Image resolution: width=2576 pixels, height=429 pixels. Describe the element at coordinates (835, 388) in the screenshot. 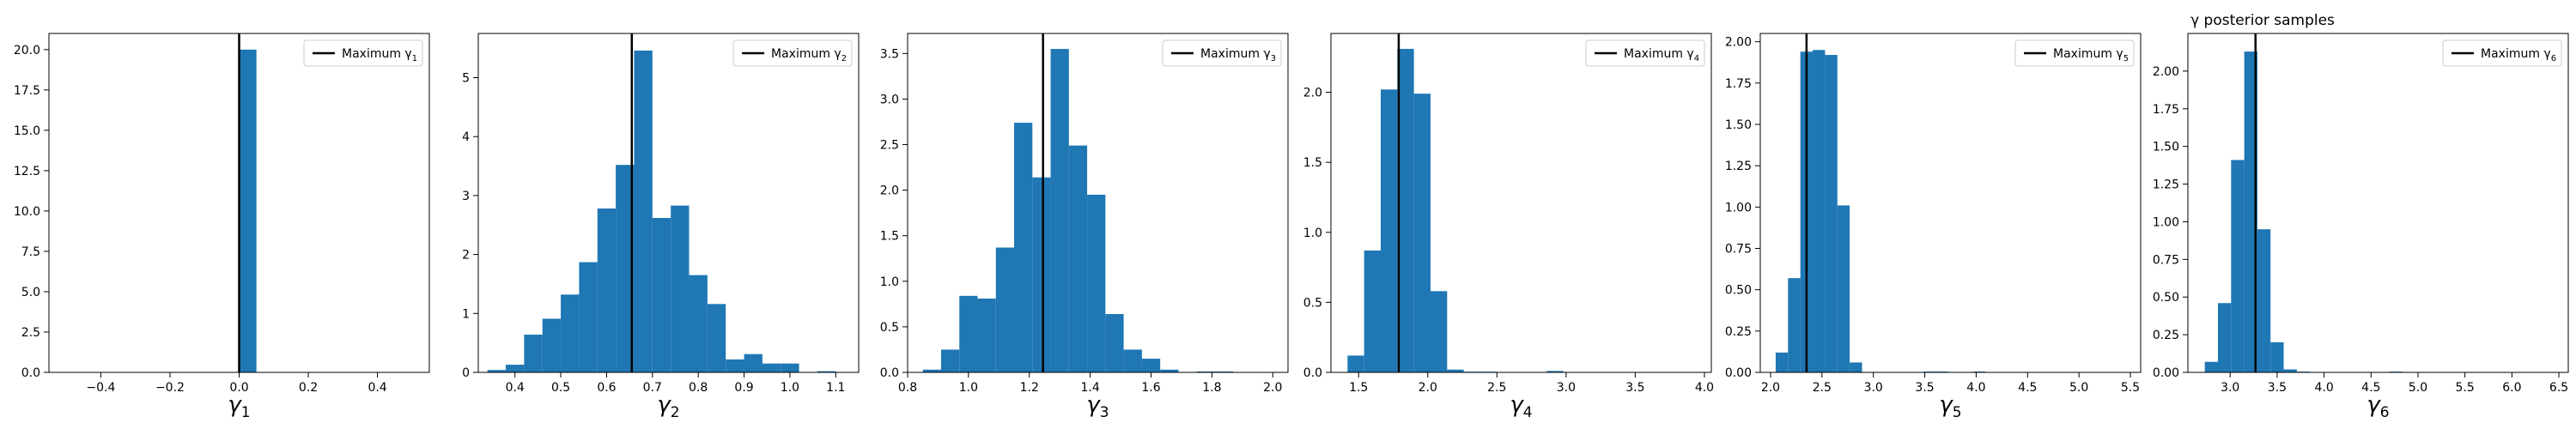

I see `x-tick-label: 1.1` at that location.